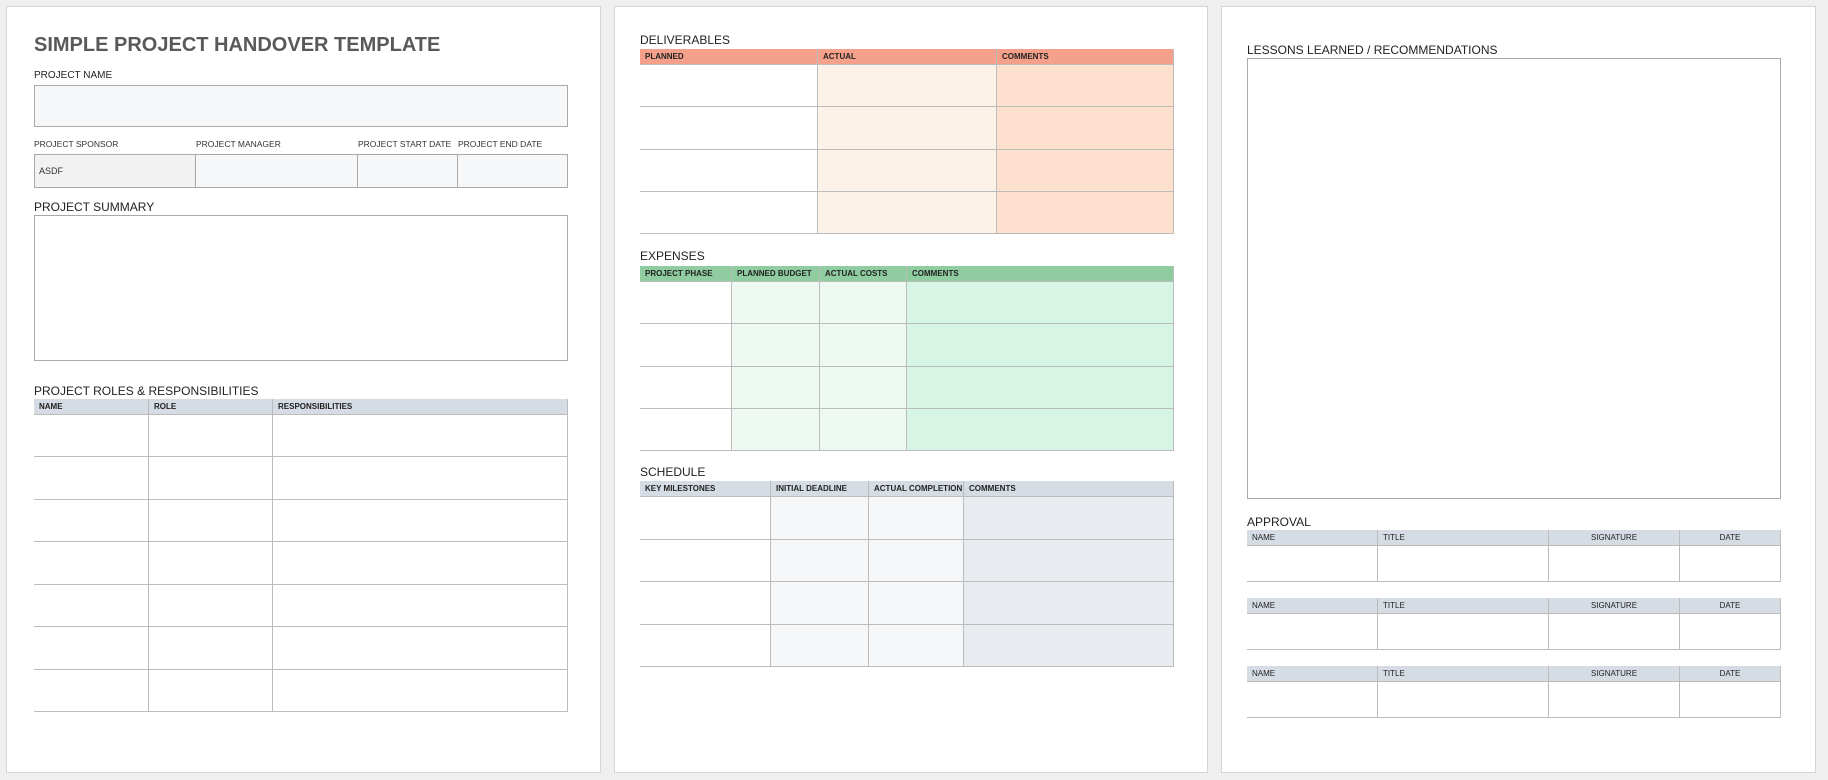 The width and height of the screenshot is (1828, 780). Describe the element at coordinates (301, 288) in the screenshot. I see `summary-field` at that location.